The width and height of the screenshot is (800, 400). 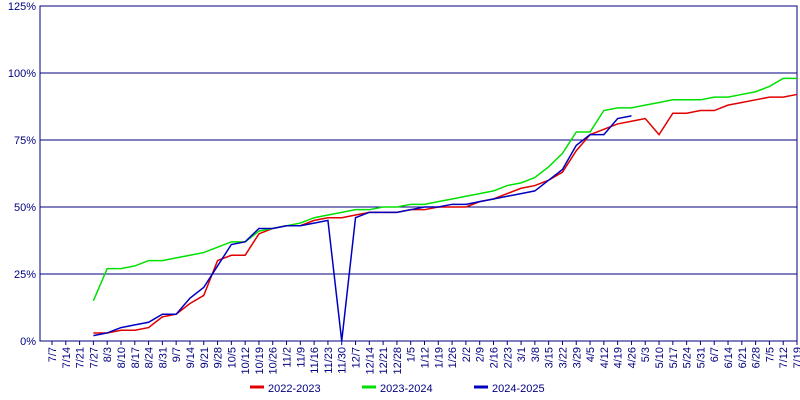 I want to click on x-tick-label: 12/14, so click(x=370, y=361).